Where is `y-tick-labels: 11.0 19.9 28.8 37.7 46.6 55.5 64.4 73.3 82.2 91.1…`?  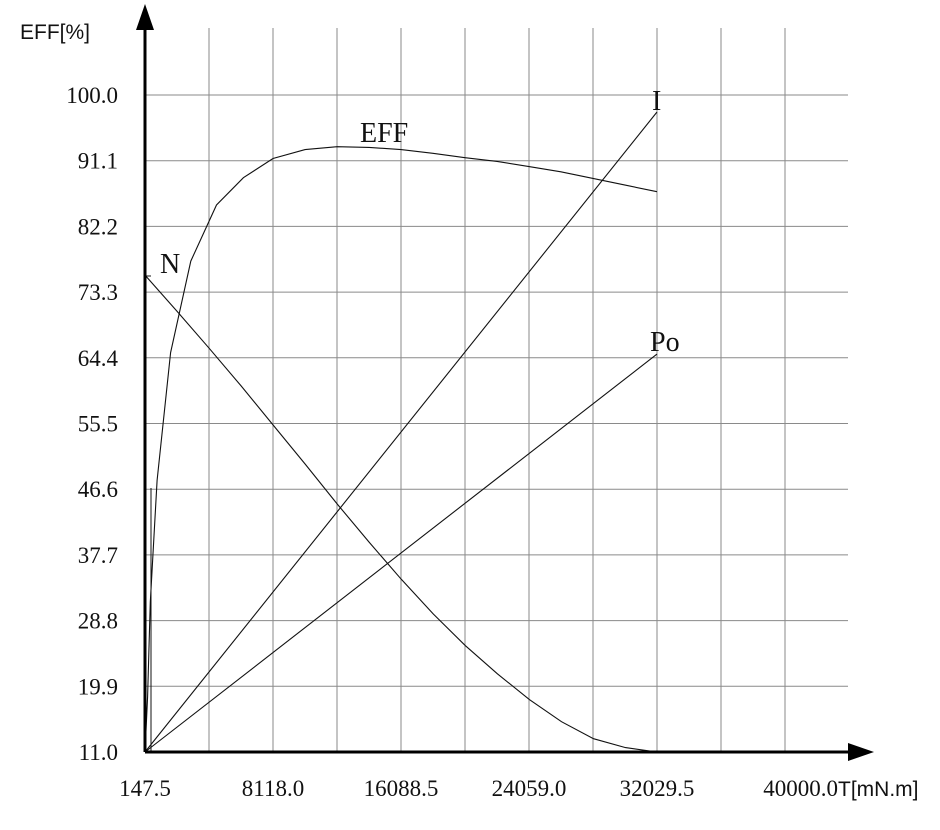
y-tick-labels: 11.0 19.9 28.8 37.7 46.6 55.5 64.4 73.3 82.2 91.1… is located at coordinates (92, 424).